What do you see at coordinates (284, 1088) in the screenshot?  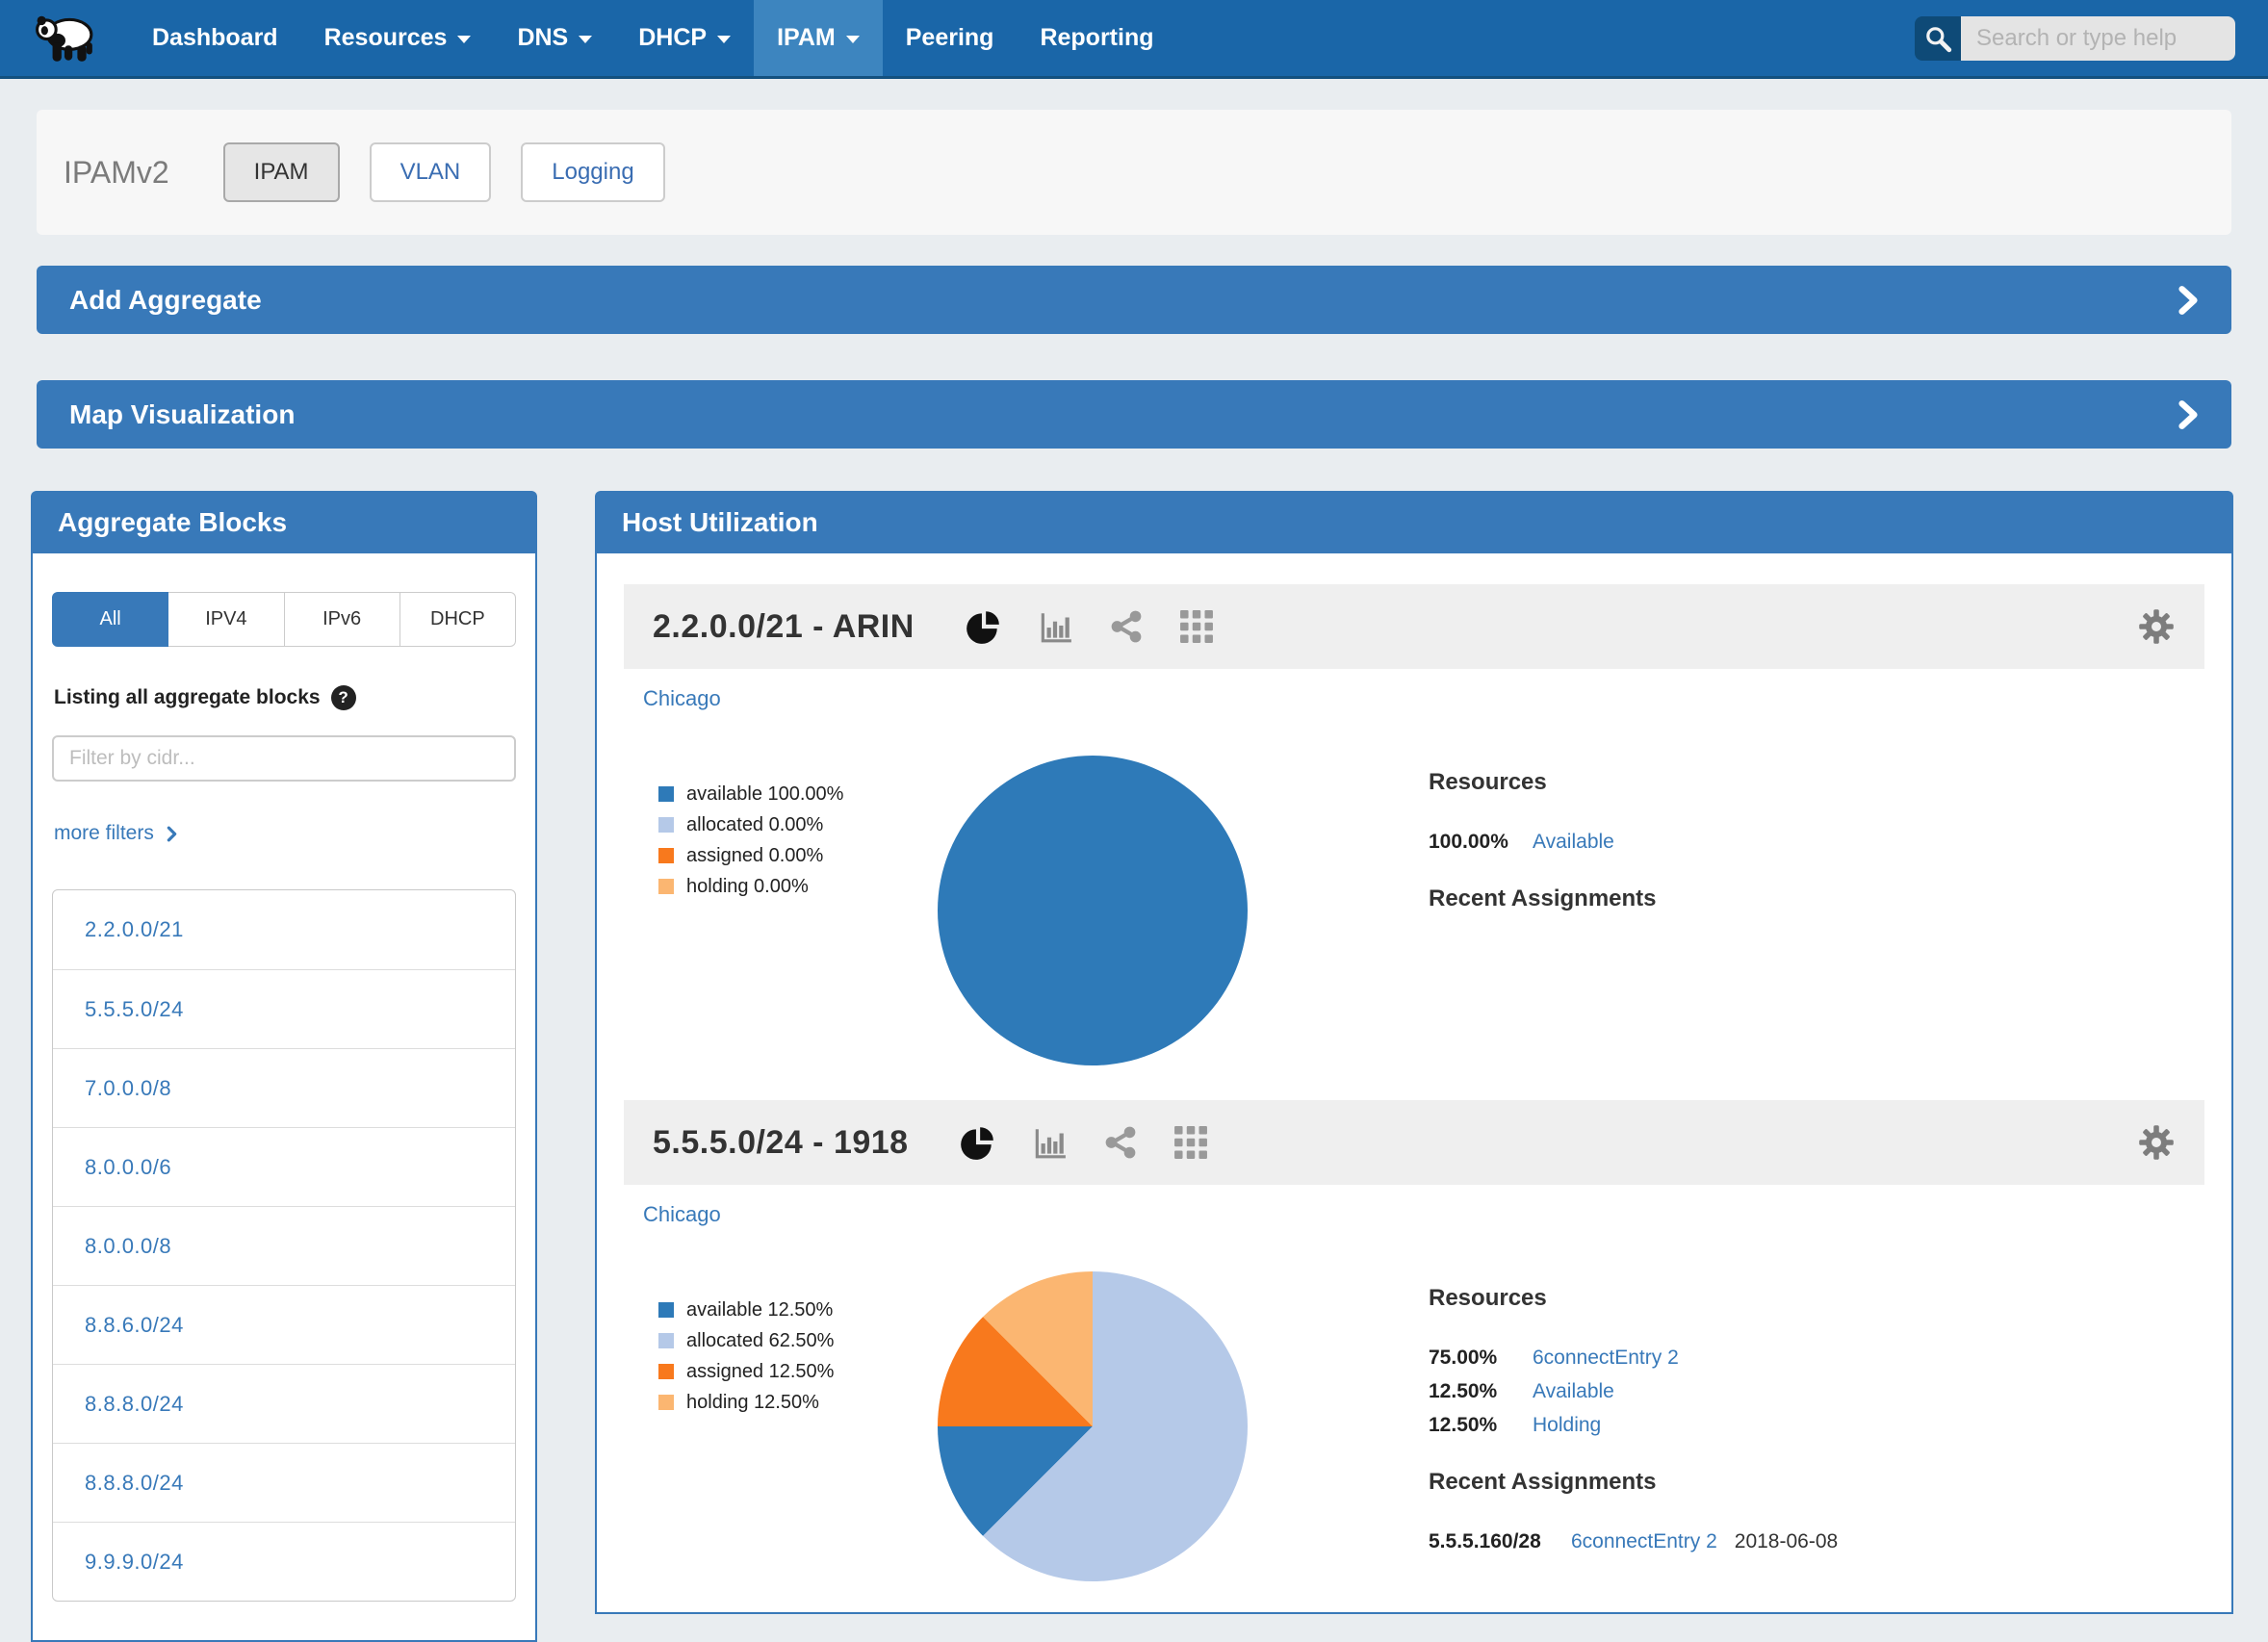 I see `aggregate-block-link: 7.0.0.0/8` at bounding box center [284, 1088].